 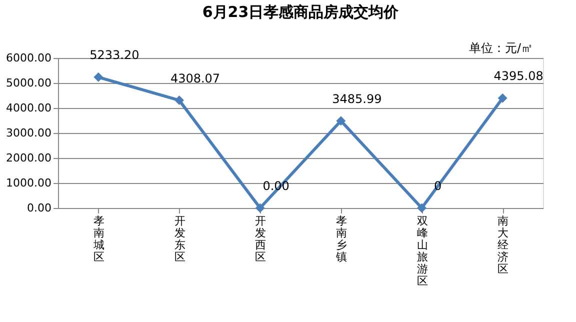 What do you see at coordinates (29, 58) in the screenshot?
I see `y-tick-label: 6000.00` at bounding box center [29, 58].